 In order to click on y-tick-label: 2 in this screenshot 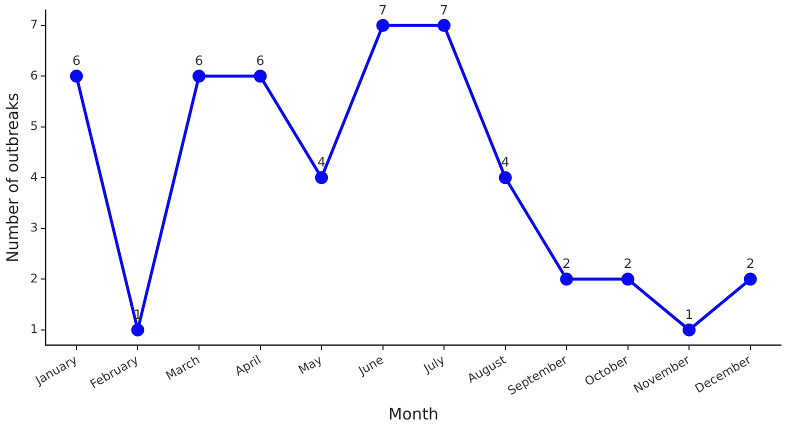, I will do `click(34, 278)`.